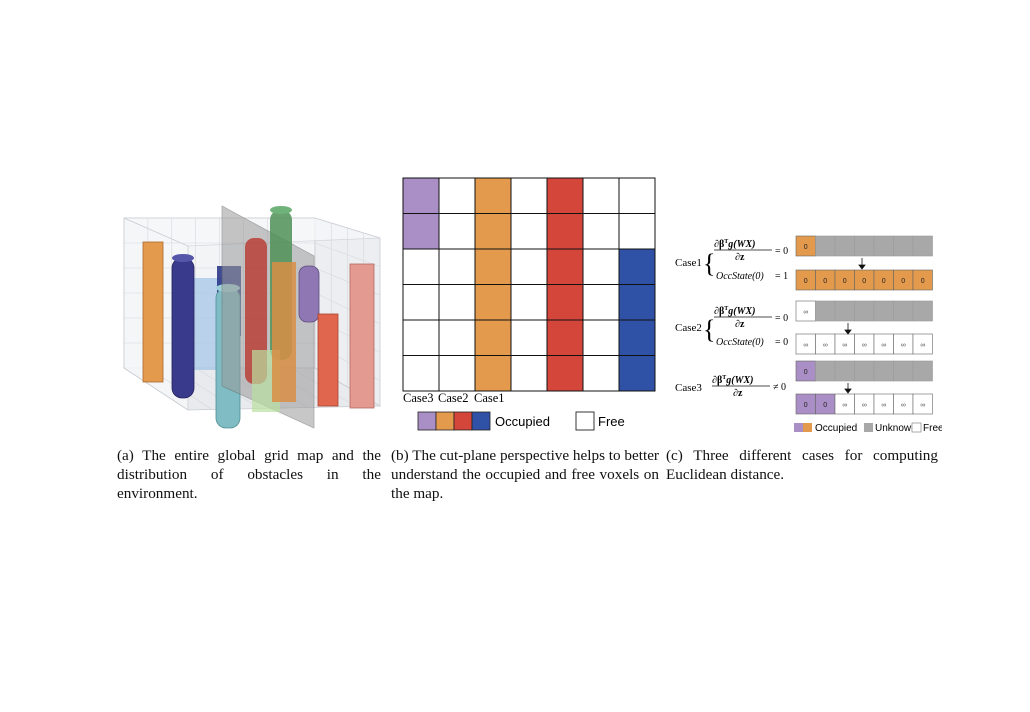  Describe the element at coordinates (781, 342) in the screenshot. I see `case2-eq2-relation: = 0` at that location.